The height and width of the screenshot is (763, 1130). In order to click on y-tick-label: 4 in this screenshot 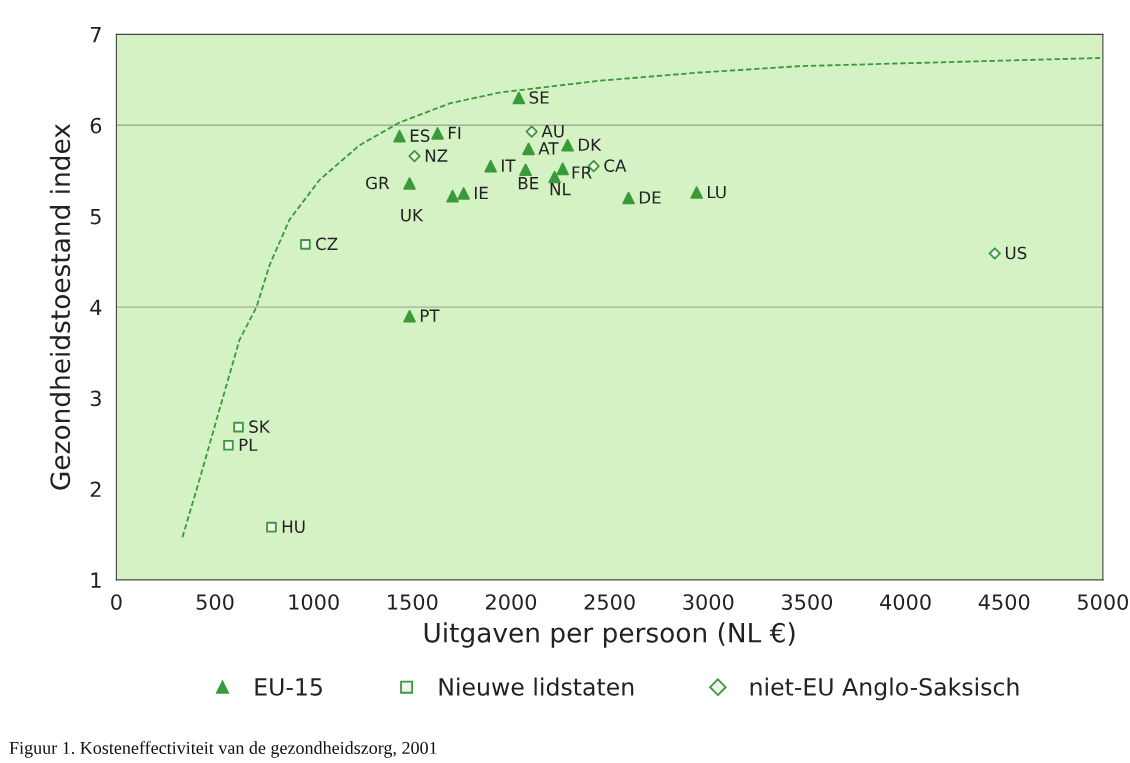, I will do `click(96, 307)`.